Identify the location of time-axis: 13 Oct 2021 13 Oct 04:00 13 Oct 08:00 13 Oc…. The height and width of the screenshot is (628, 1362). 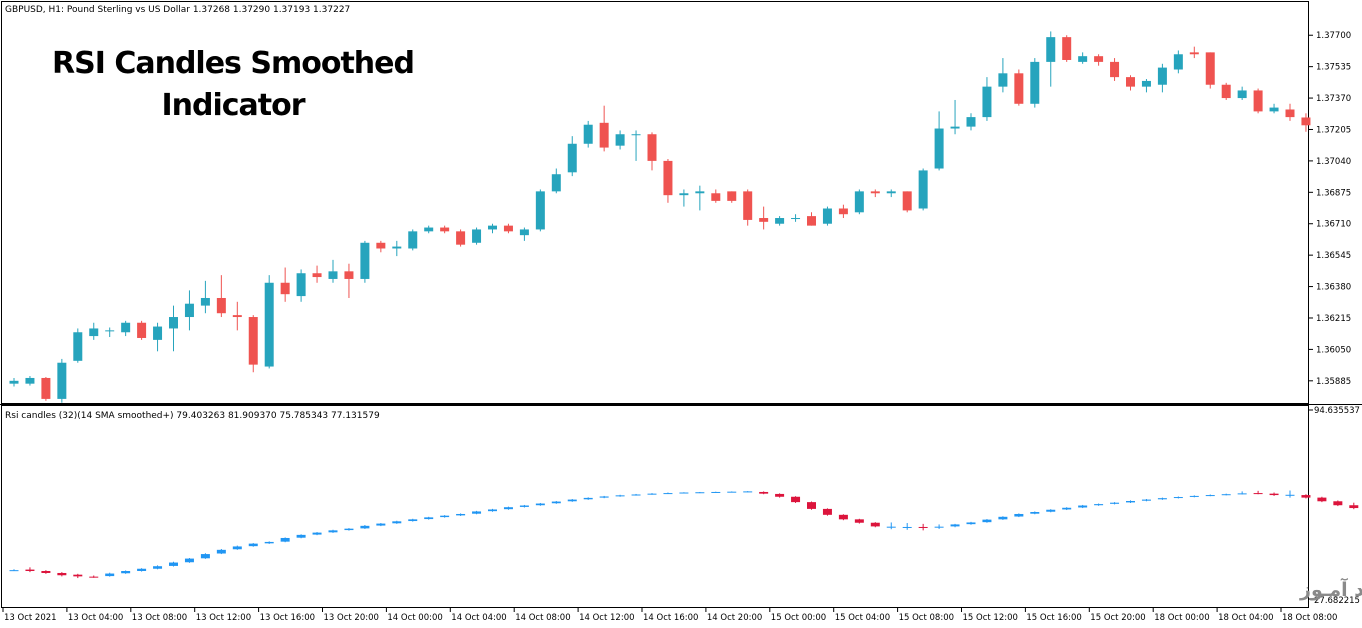
(669, 615).